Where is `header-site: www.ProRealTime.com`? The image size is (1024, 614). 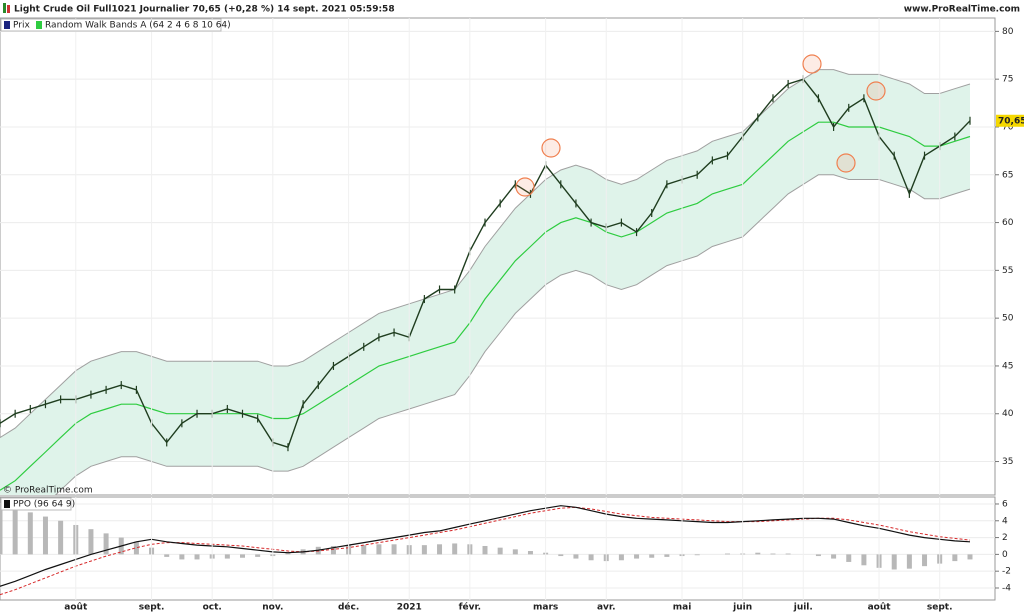
header-site: www.ProRealTime.com is located at coordinates (962, 10).